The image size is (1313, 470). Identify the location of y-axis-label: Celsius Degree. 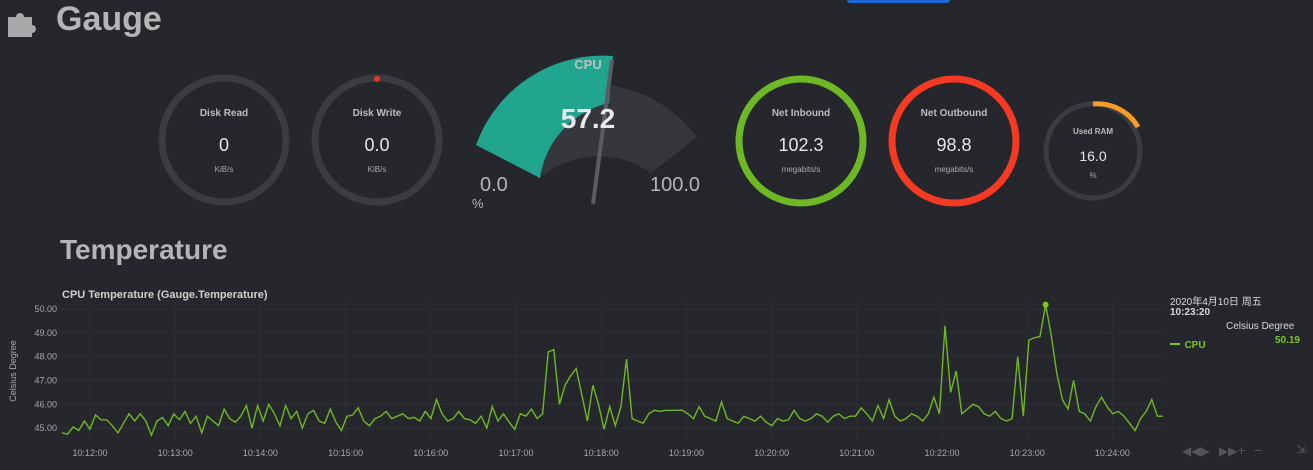
(13, 371).